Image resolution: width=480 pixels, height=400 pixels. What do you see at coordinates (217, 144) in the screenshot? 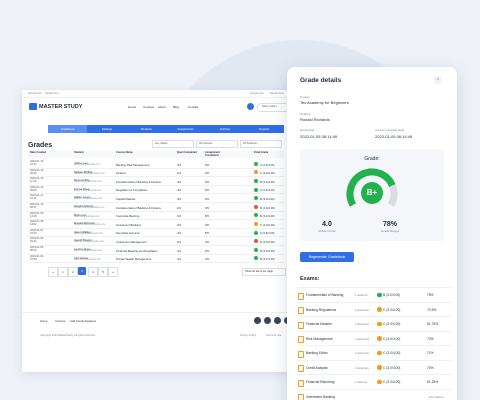
I see `filter: All Courses` at bounding box center [217, 144].